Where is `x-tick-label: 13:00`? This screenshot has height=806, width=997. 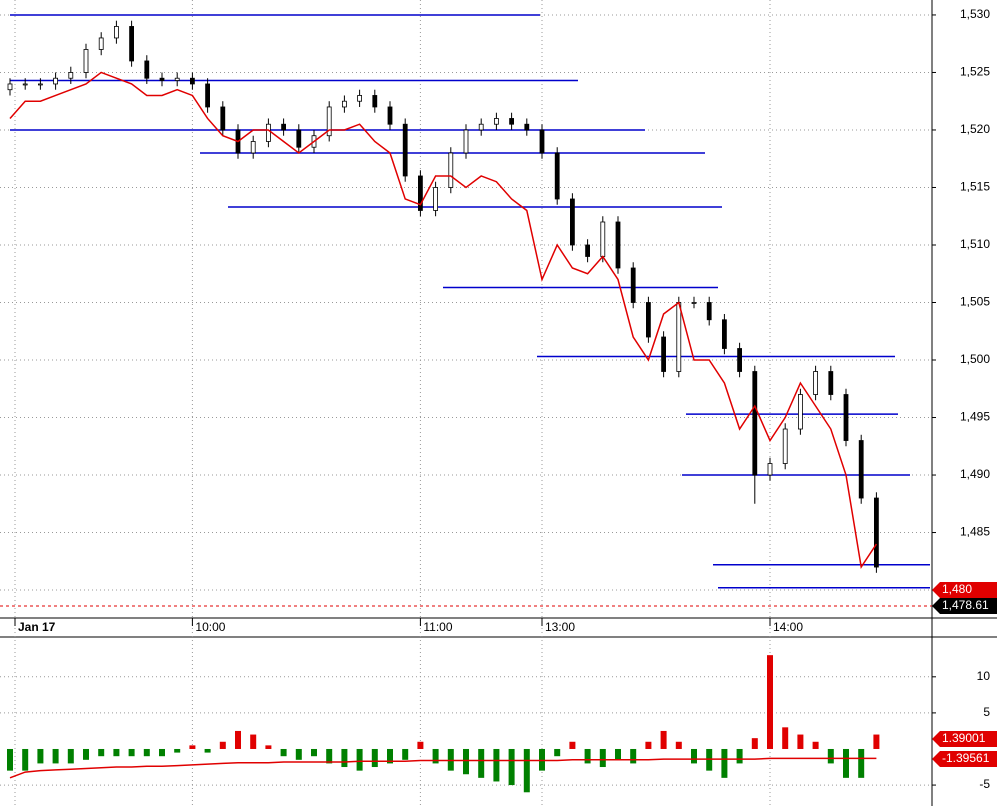
x-tick-label: 13:00 is located at coordinates (560, 627).